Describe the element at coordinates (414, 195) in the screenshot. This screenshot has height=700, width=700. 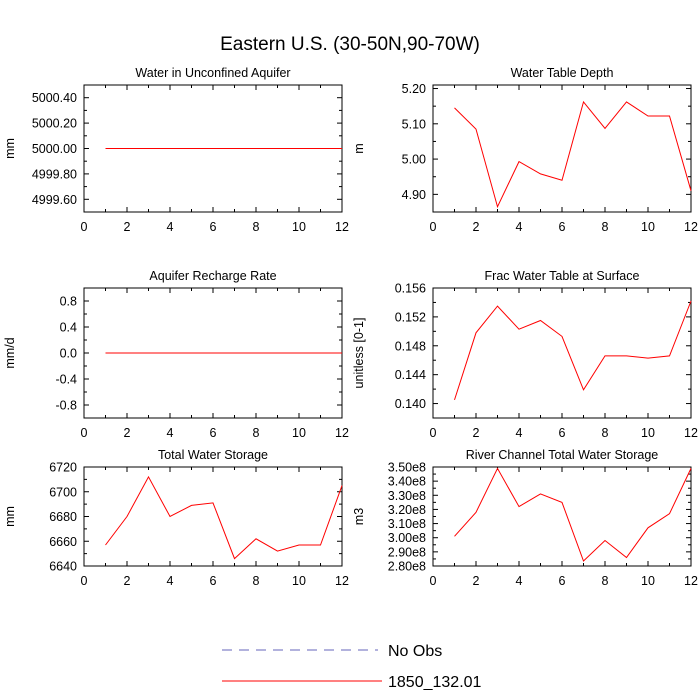
I see `y-tick-label: 4.90` at that location.